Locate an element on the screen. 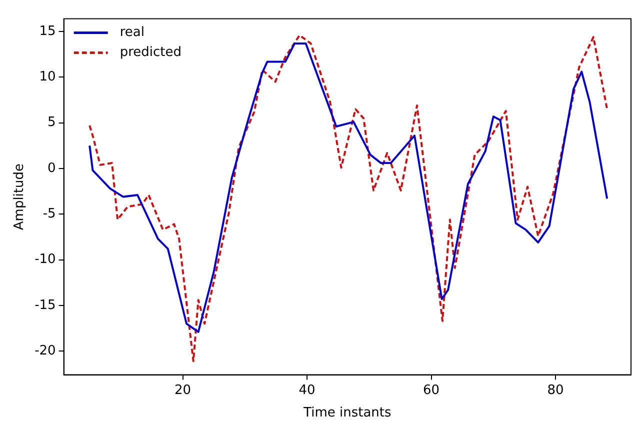 Image resolution: width=643 pixels, height=433 pixels. y-tick-label: 0 is located at coordinates (52, 168).